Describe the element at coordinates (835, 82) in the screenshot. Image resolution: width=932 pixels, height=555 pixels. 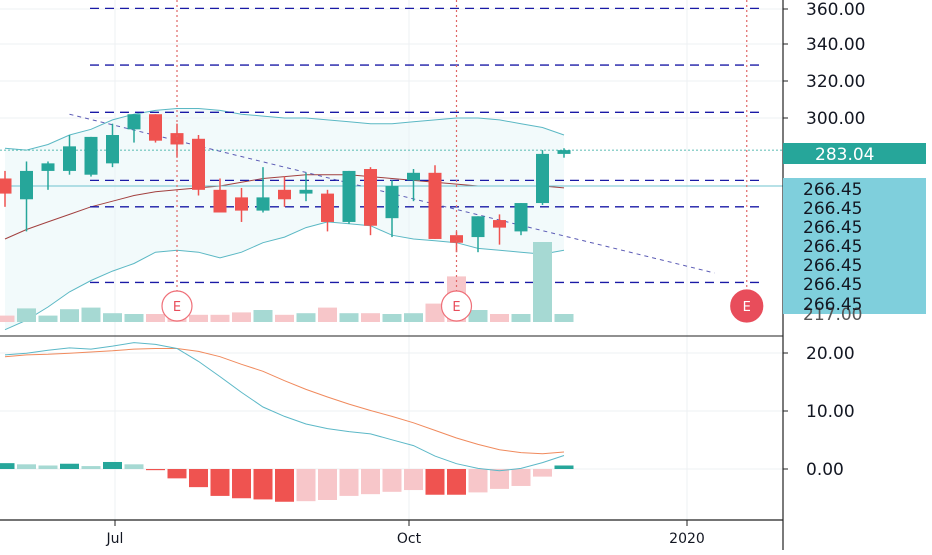
I see `price-axis-label: 320.00` at that location.